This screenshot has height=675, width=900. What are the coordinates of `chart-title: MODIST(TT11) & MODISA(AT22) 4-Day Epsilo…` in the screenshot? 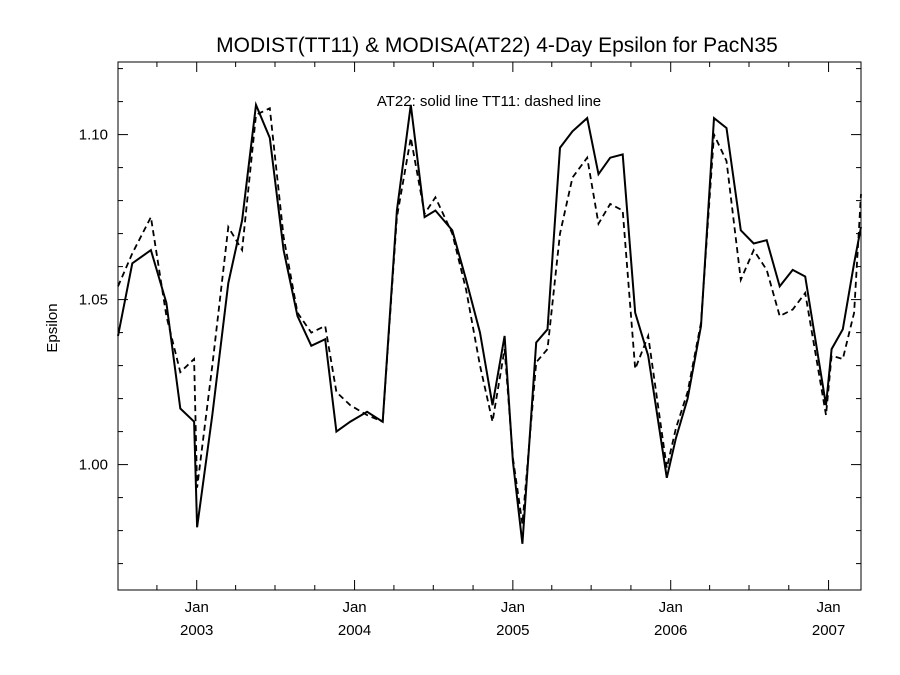 It's located at (497, 45).